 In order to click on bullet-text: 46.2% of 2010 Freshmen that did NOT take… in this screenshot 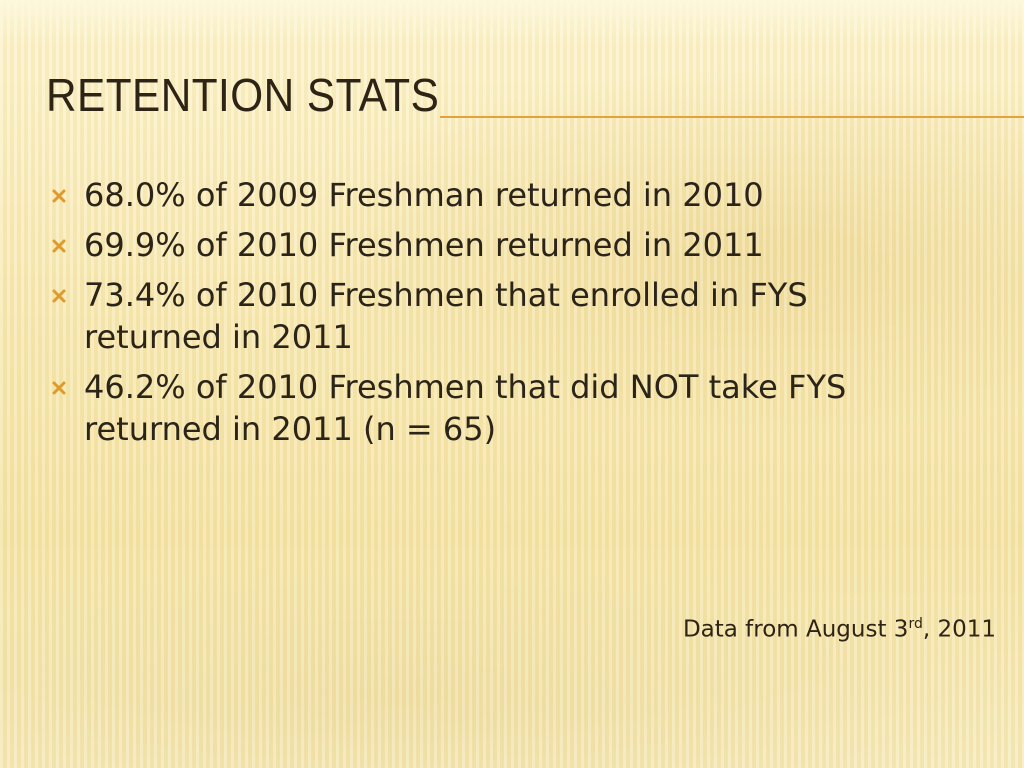, I will do `click(465, 408)`.